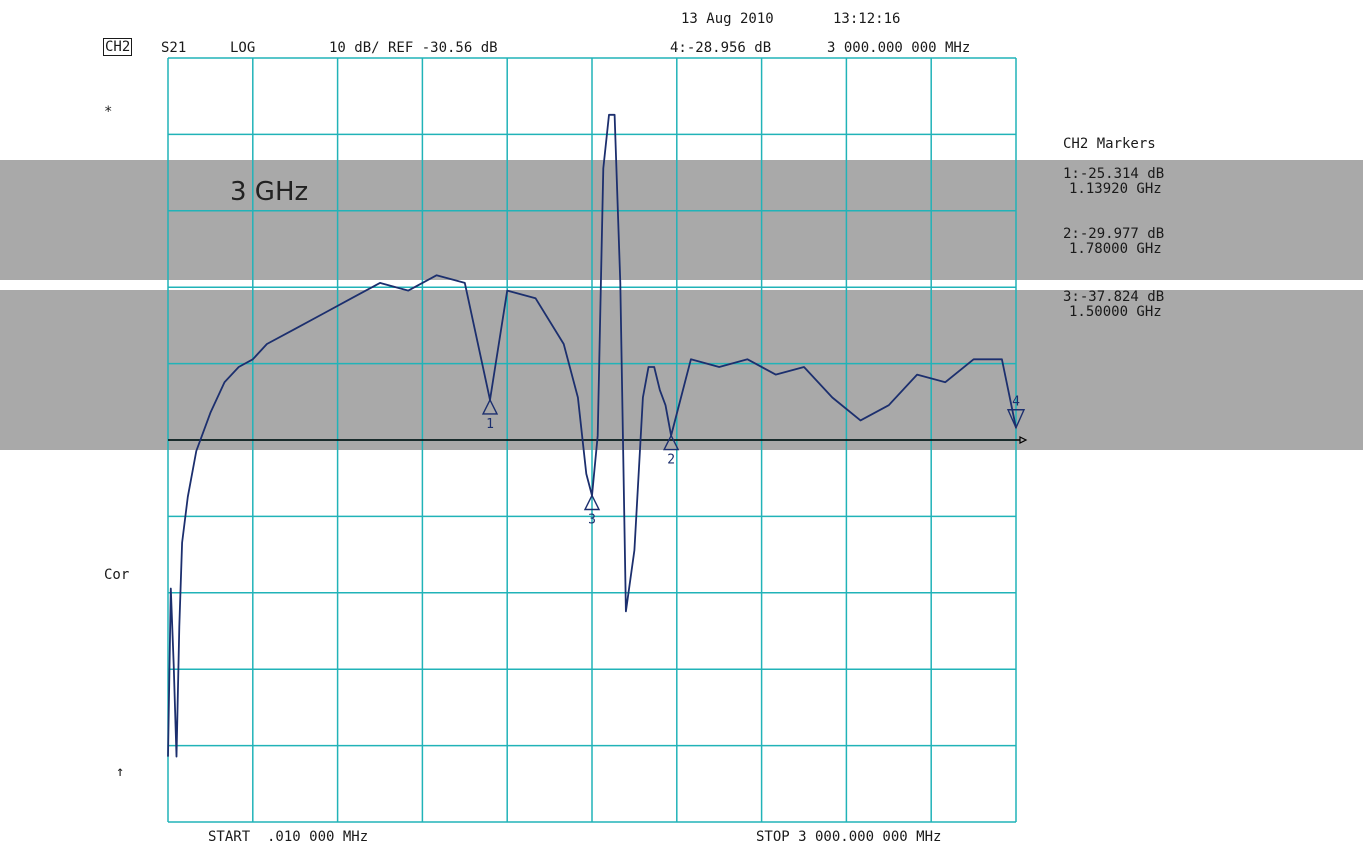 This screenshot has height=847, width=1363. I want to click on header-time: 13:12:16, so click(867, 19).